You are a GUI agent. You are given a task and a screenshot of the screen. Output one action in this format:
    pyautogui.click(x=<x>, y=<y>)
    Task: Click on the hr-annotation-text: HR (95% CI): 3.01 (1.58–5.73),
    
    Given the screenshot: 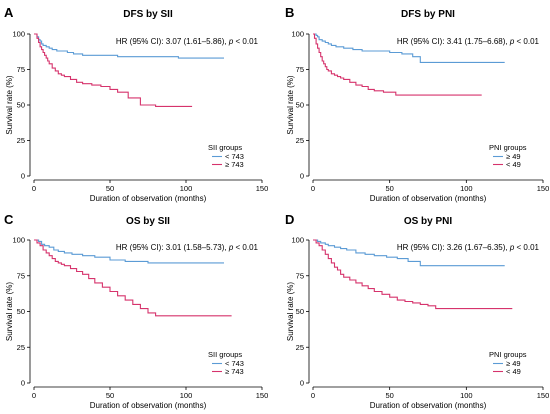 What is the action you would take?
    pyautogui.click(x=172, y=247)
    